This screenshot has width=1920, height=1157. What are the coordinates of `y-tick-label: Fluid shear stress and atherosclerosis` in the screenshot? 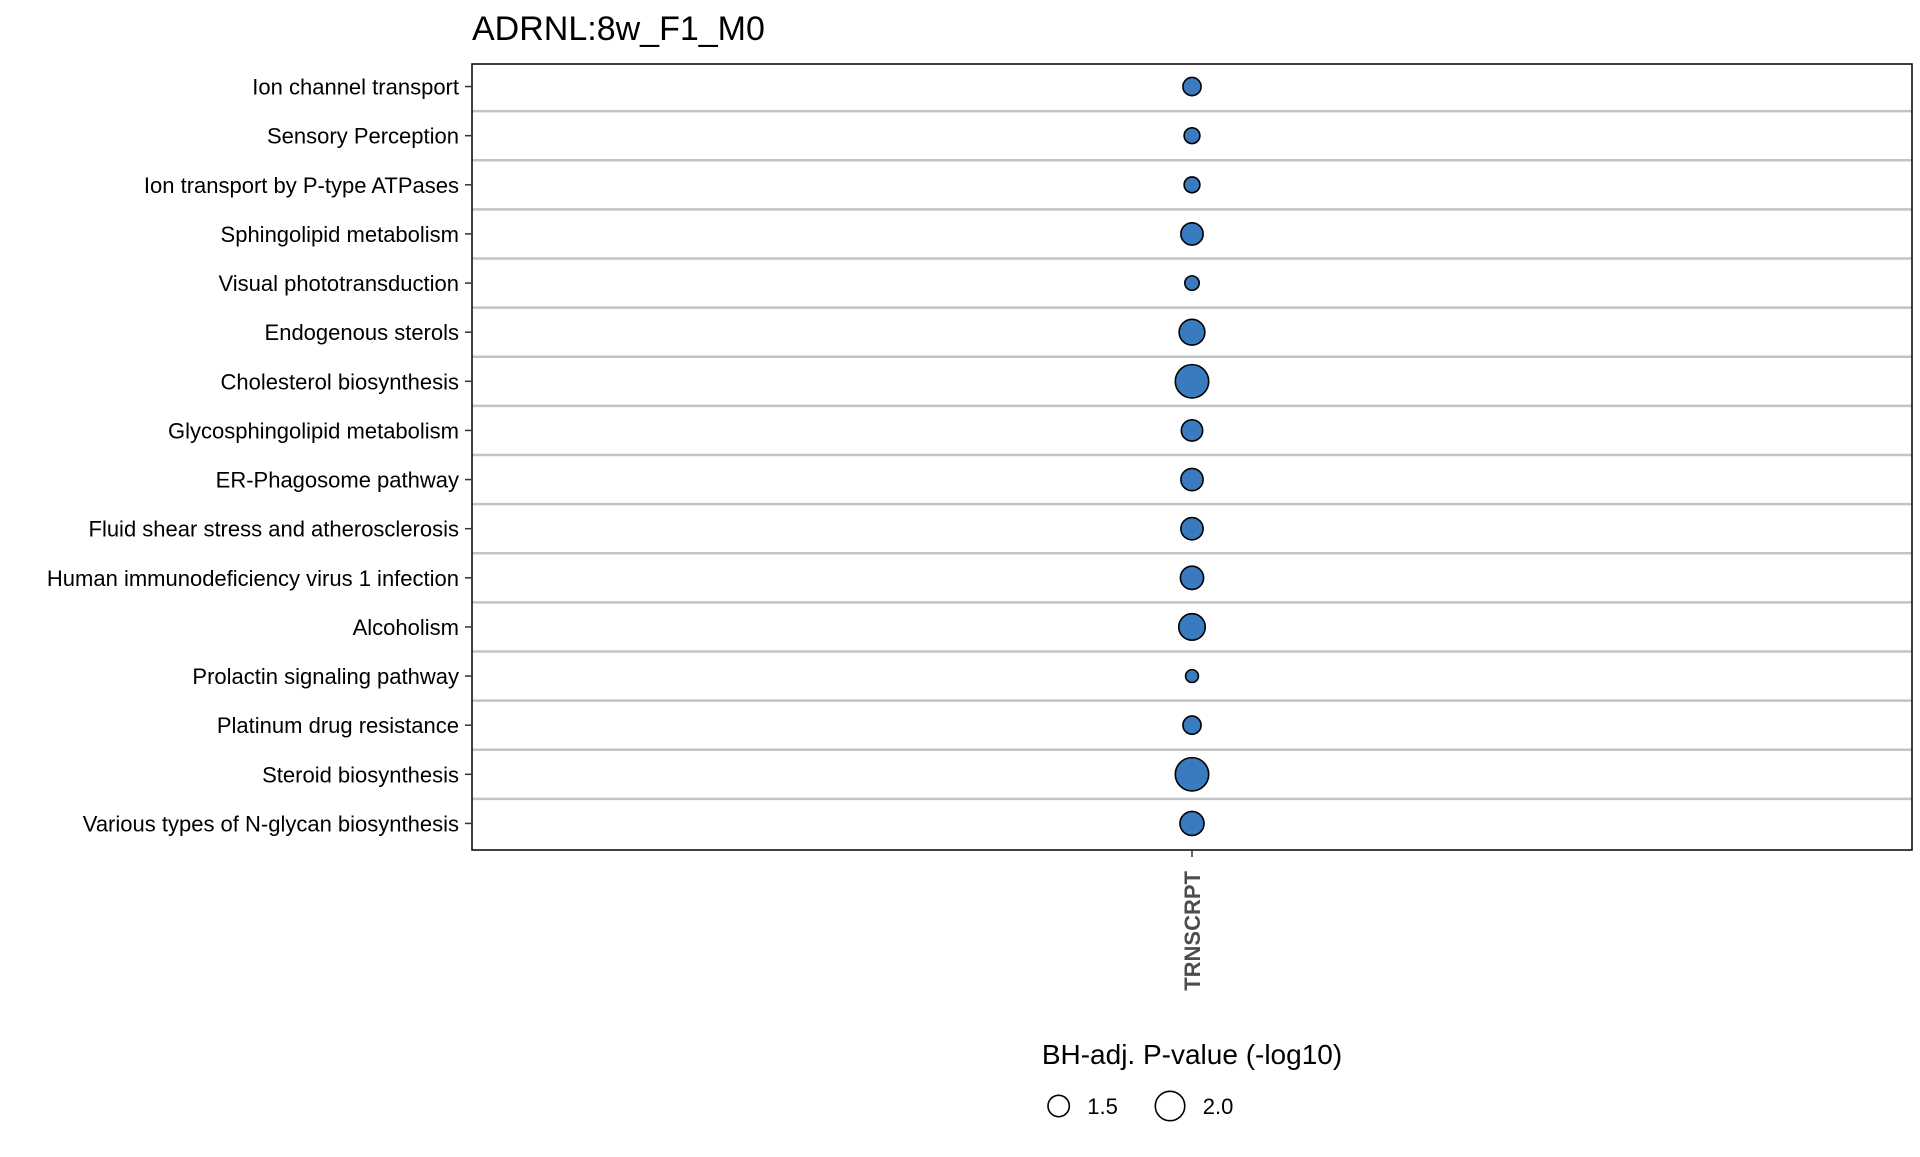 It's located at (274, 529).